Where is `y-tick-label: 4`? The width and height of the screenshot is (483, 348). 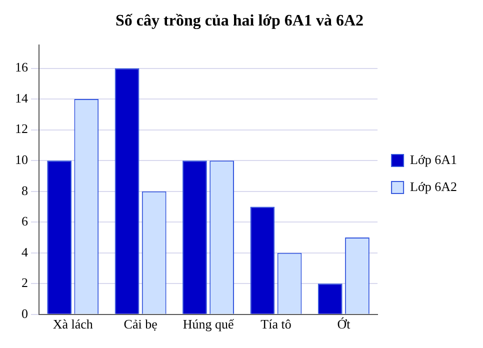 y-tick-label: 4 is located at coordinates (25, 252).